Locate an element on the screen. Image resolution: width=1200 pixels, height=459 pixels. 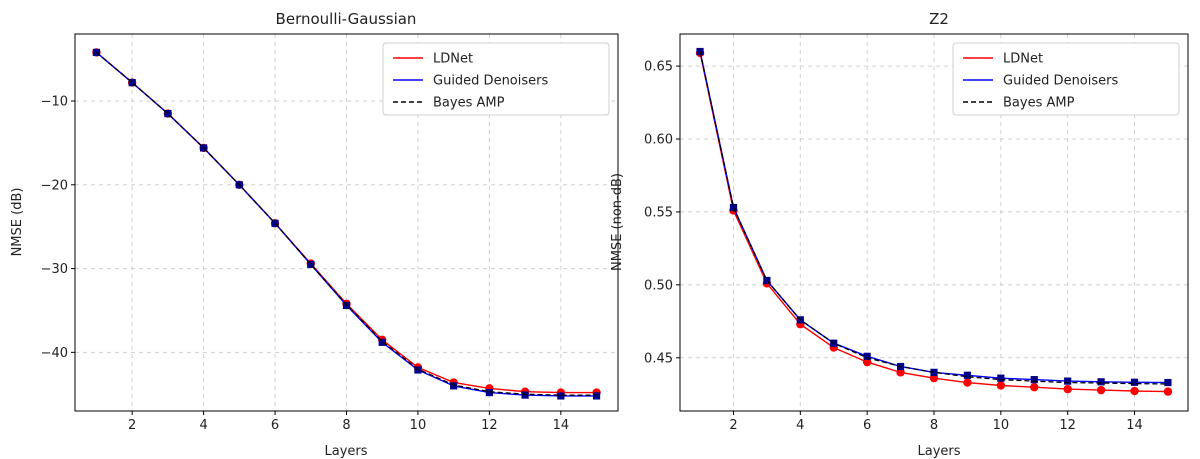
y-tick-label: −40 is located at coordinates (54, 353).